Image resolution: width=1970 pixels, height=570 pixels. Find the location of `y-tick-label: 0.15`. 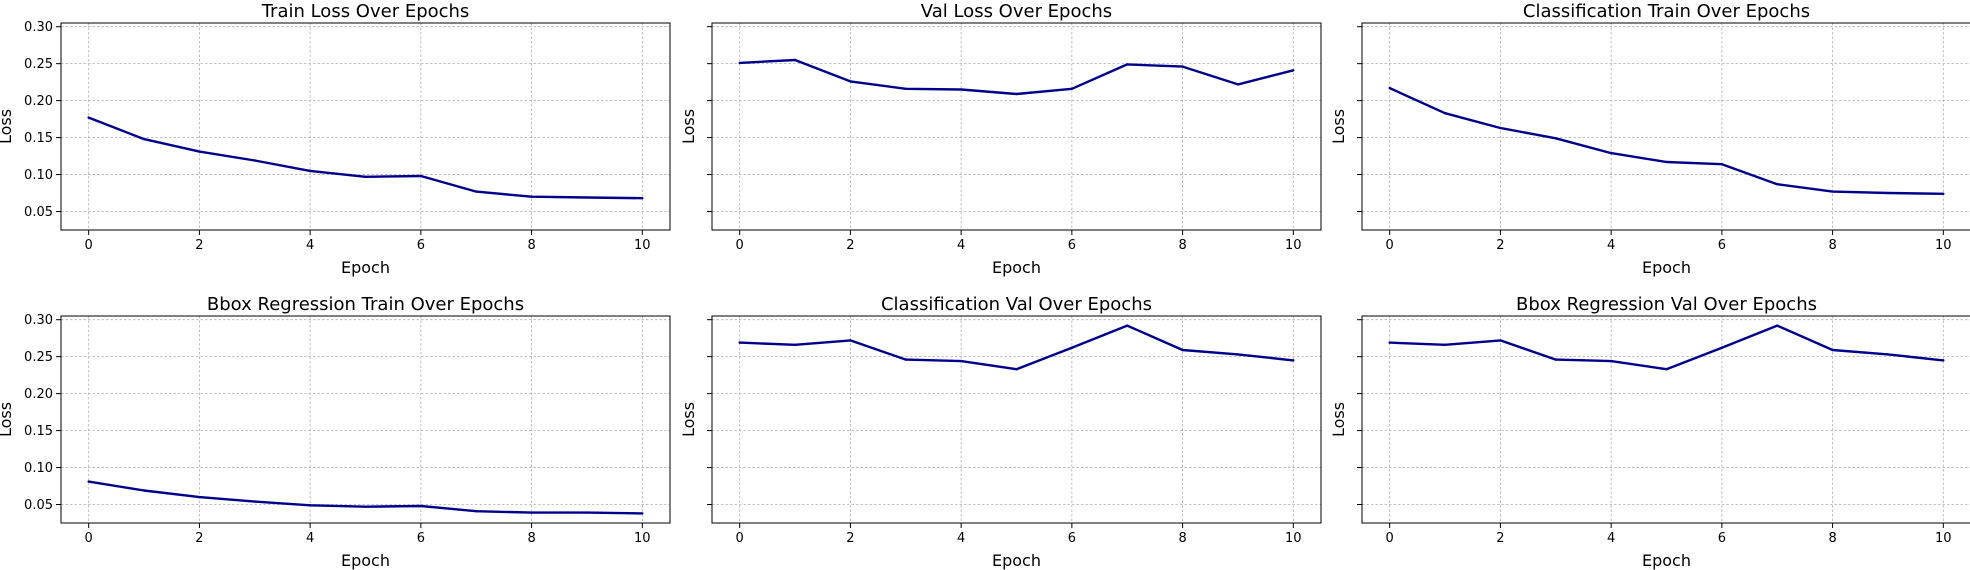

y-tick-label: 0.15 is located at coordinates (38, 431).